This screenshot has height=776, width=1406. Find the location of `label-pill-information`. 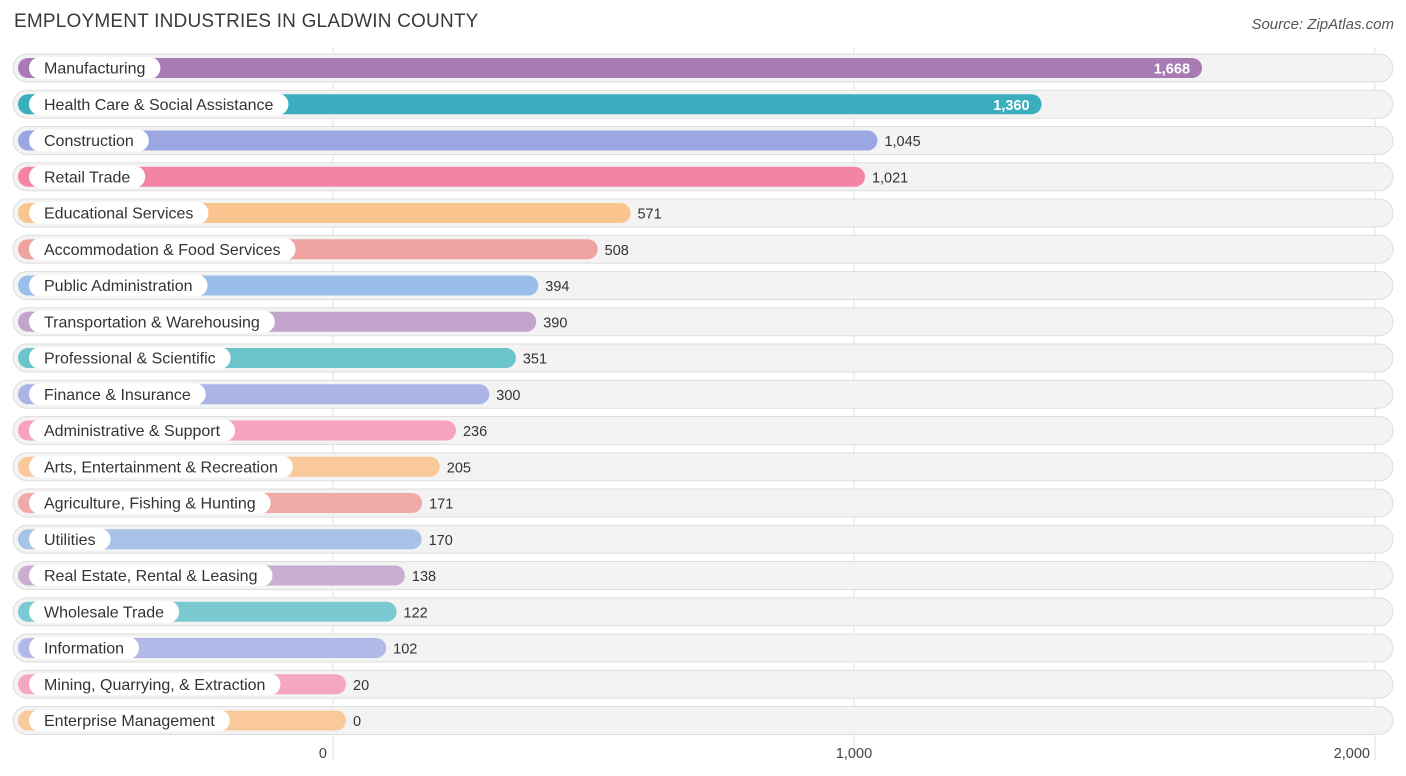

label-pill-information is located at coordinates (84, 648).